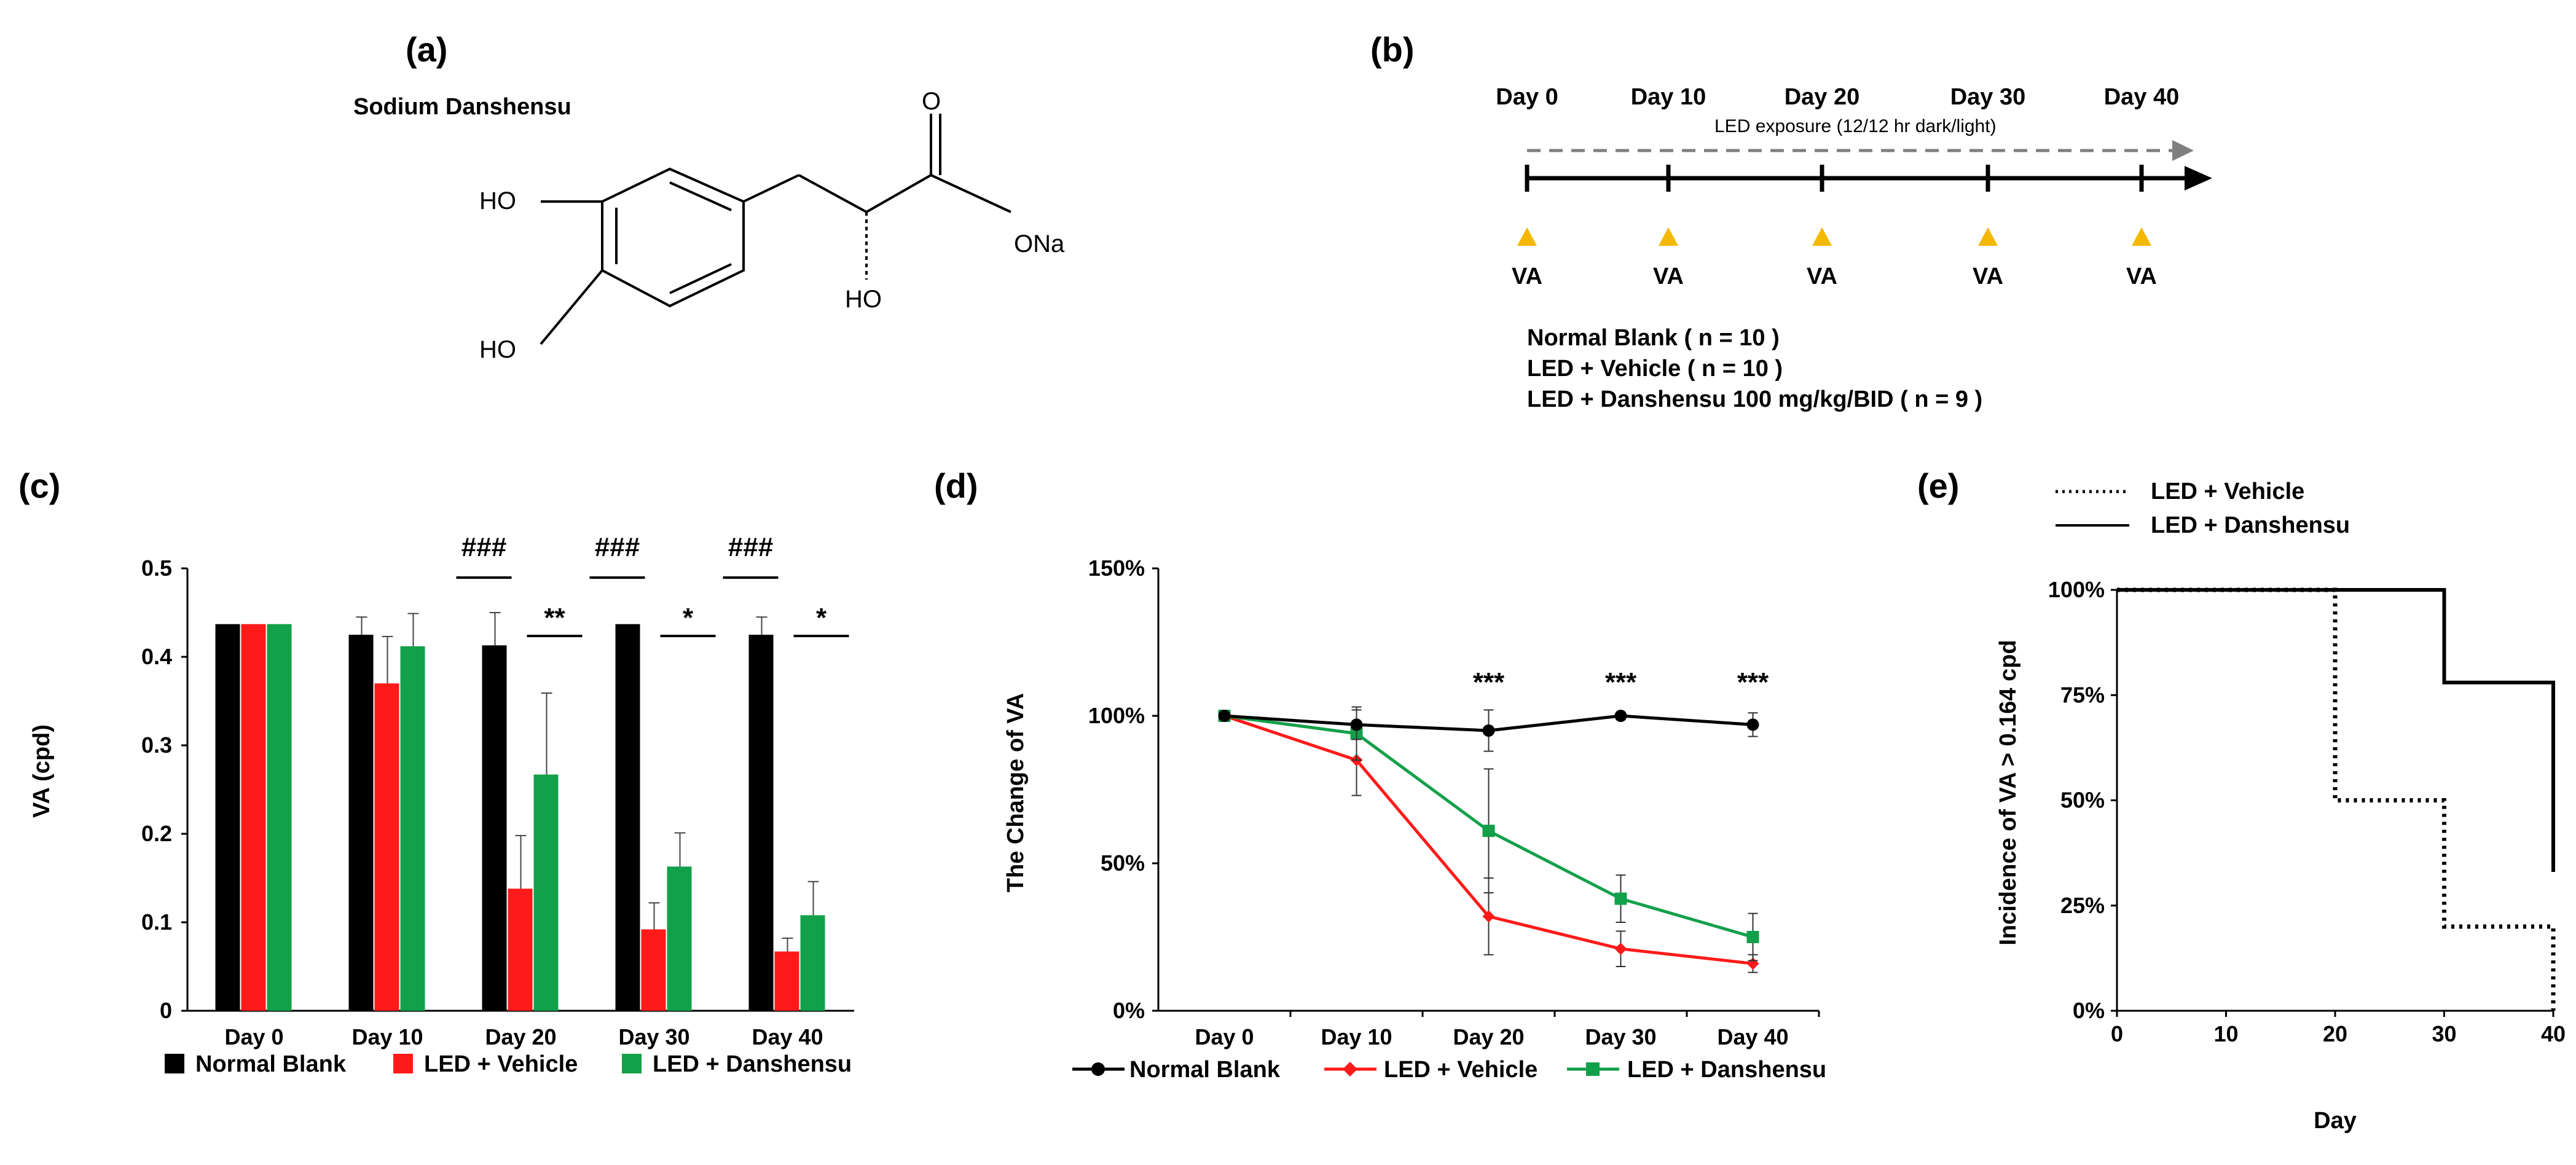  I want to click on c-legend-normal: Normal Blank, so click(271, 1064).